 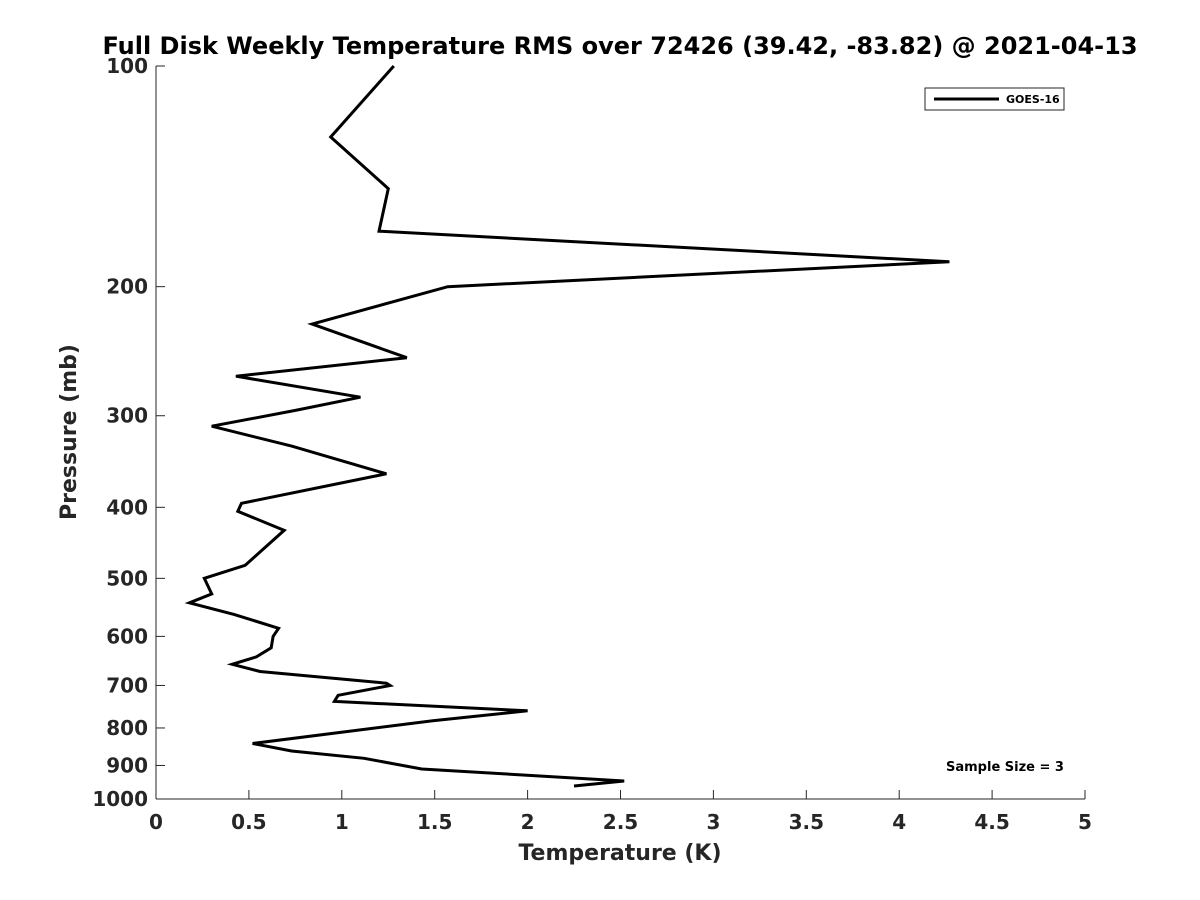 What do you see at coordinates (899, 822) in the screenshot?
I see `x-tick-label: 4` at bounding box center [899, 822].